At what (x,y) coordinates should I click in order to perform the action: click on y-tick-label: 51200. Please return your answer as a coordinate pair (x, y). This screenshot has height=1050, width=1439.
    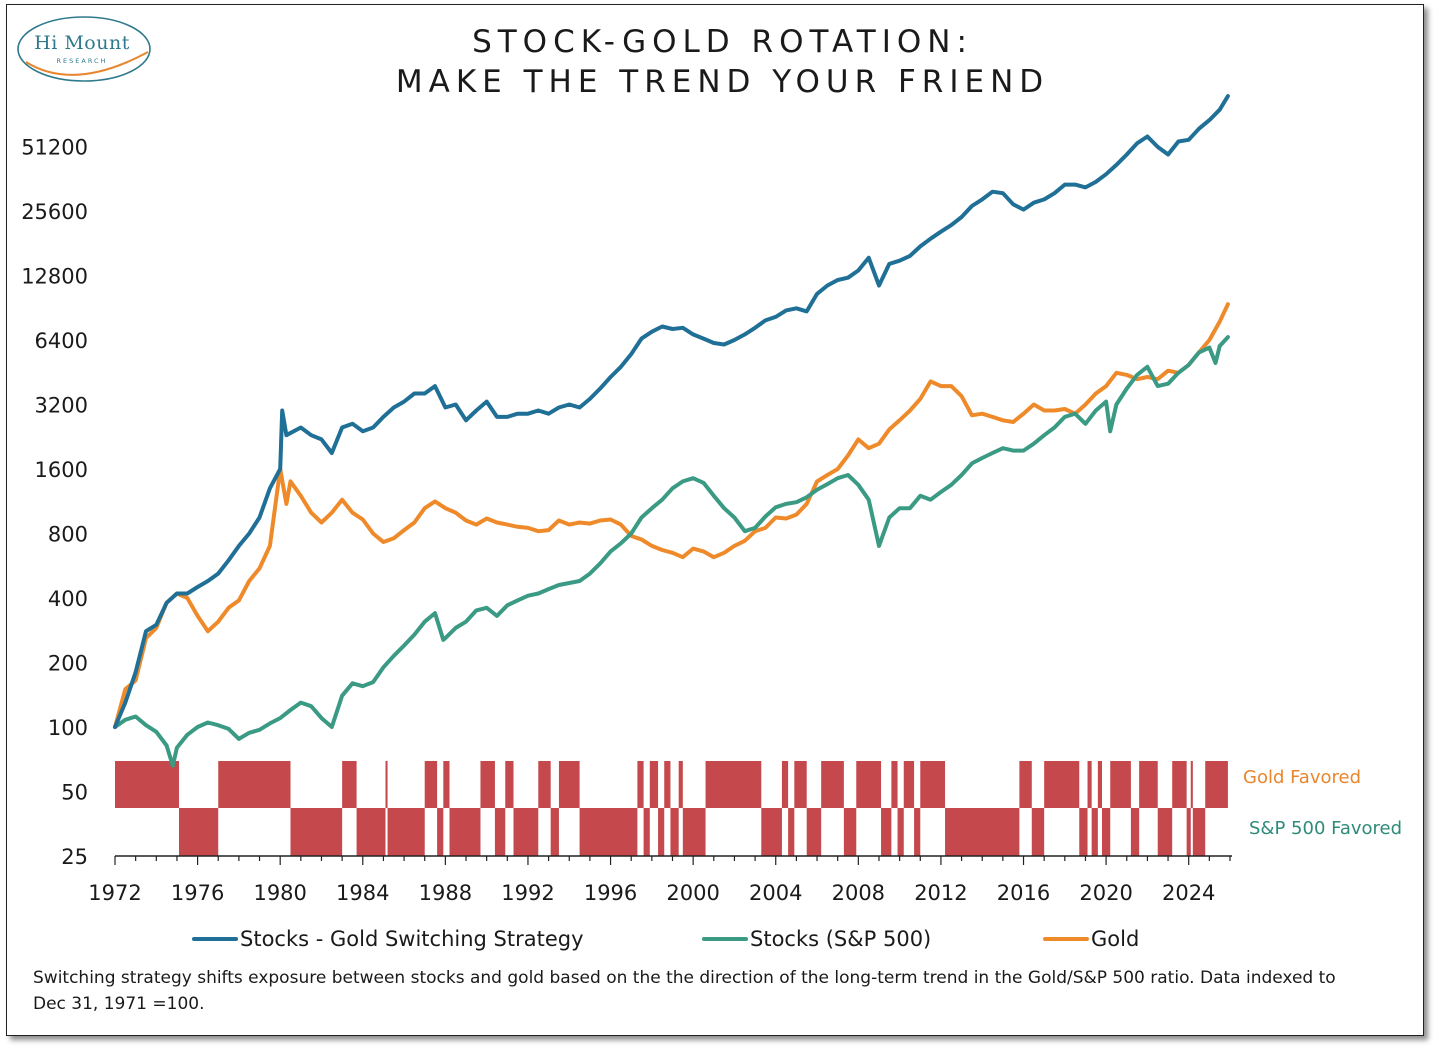
    Looking at the image, I should click on (54, 148).